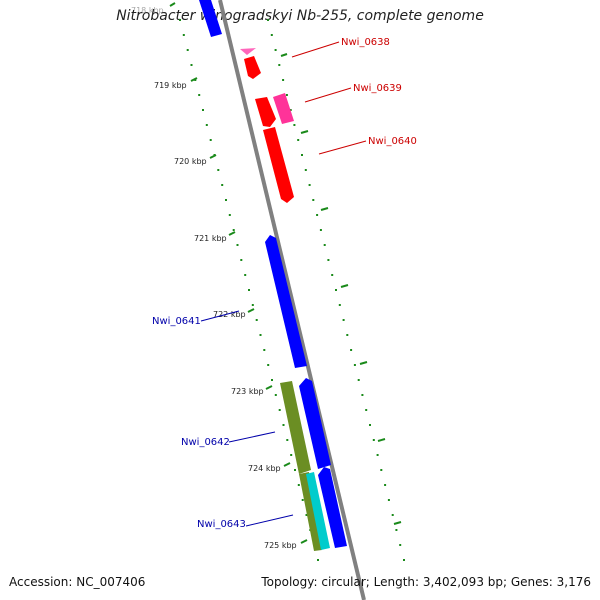 The width and height of the screenshot is (600, 600). What do you see at coordinates (221, 524) in the screenshot?
I see `gene-label-nwi0643: Nwi_0643` at bounding box center [221, 524].